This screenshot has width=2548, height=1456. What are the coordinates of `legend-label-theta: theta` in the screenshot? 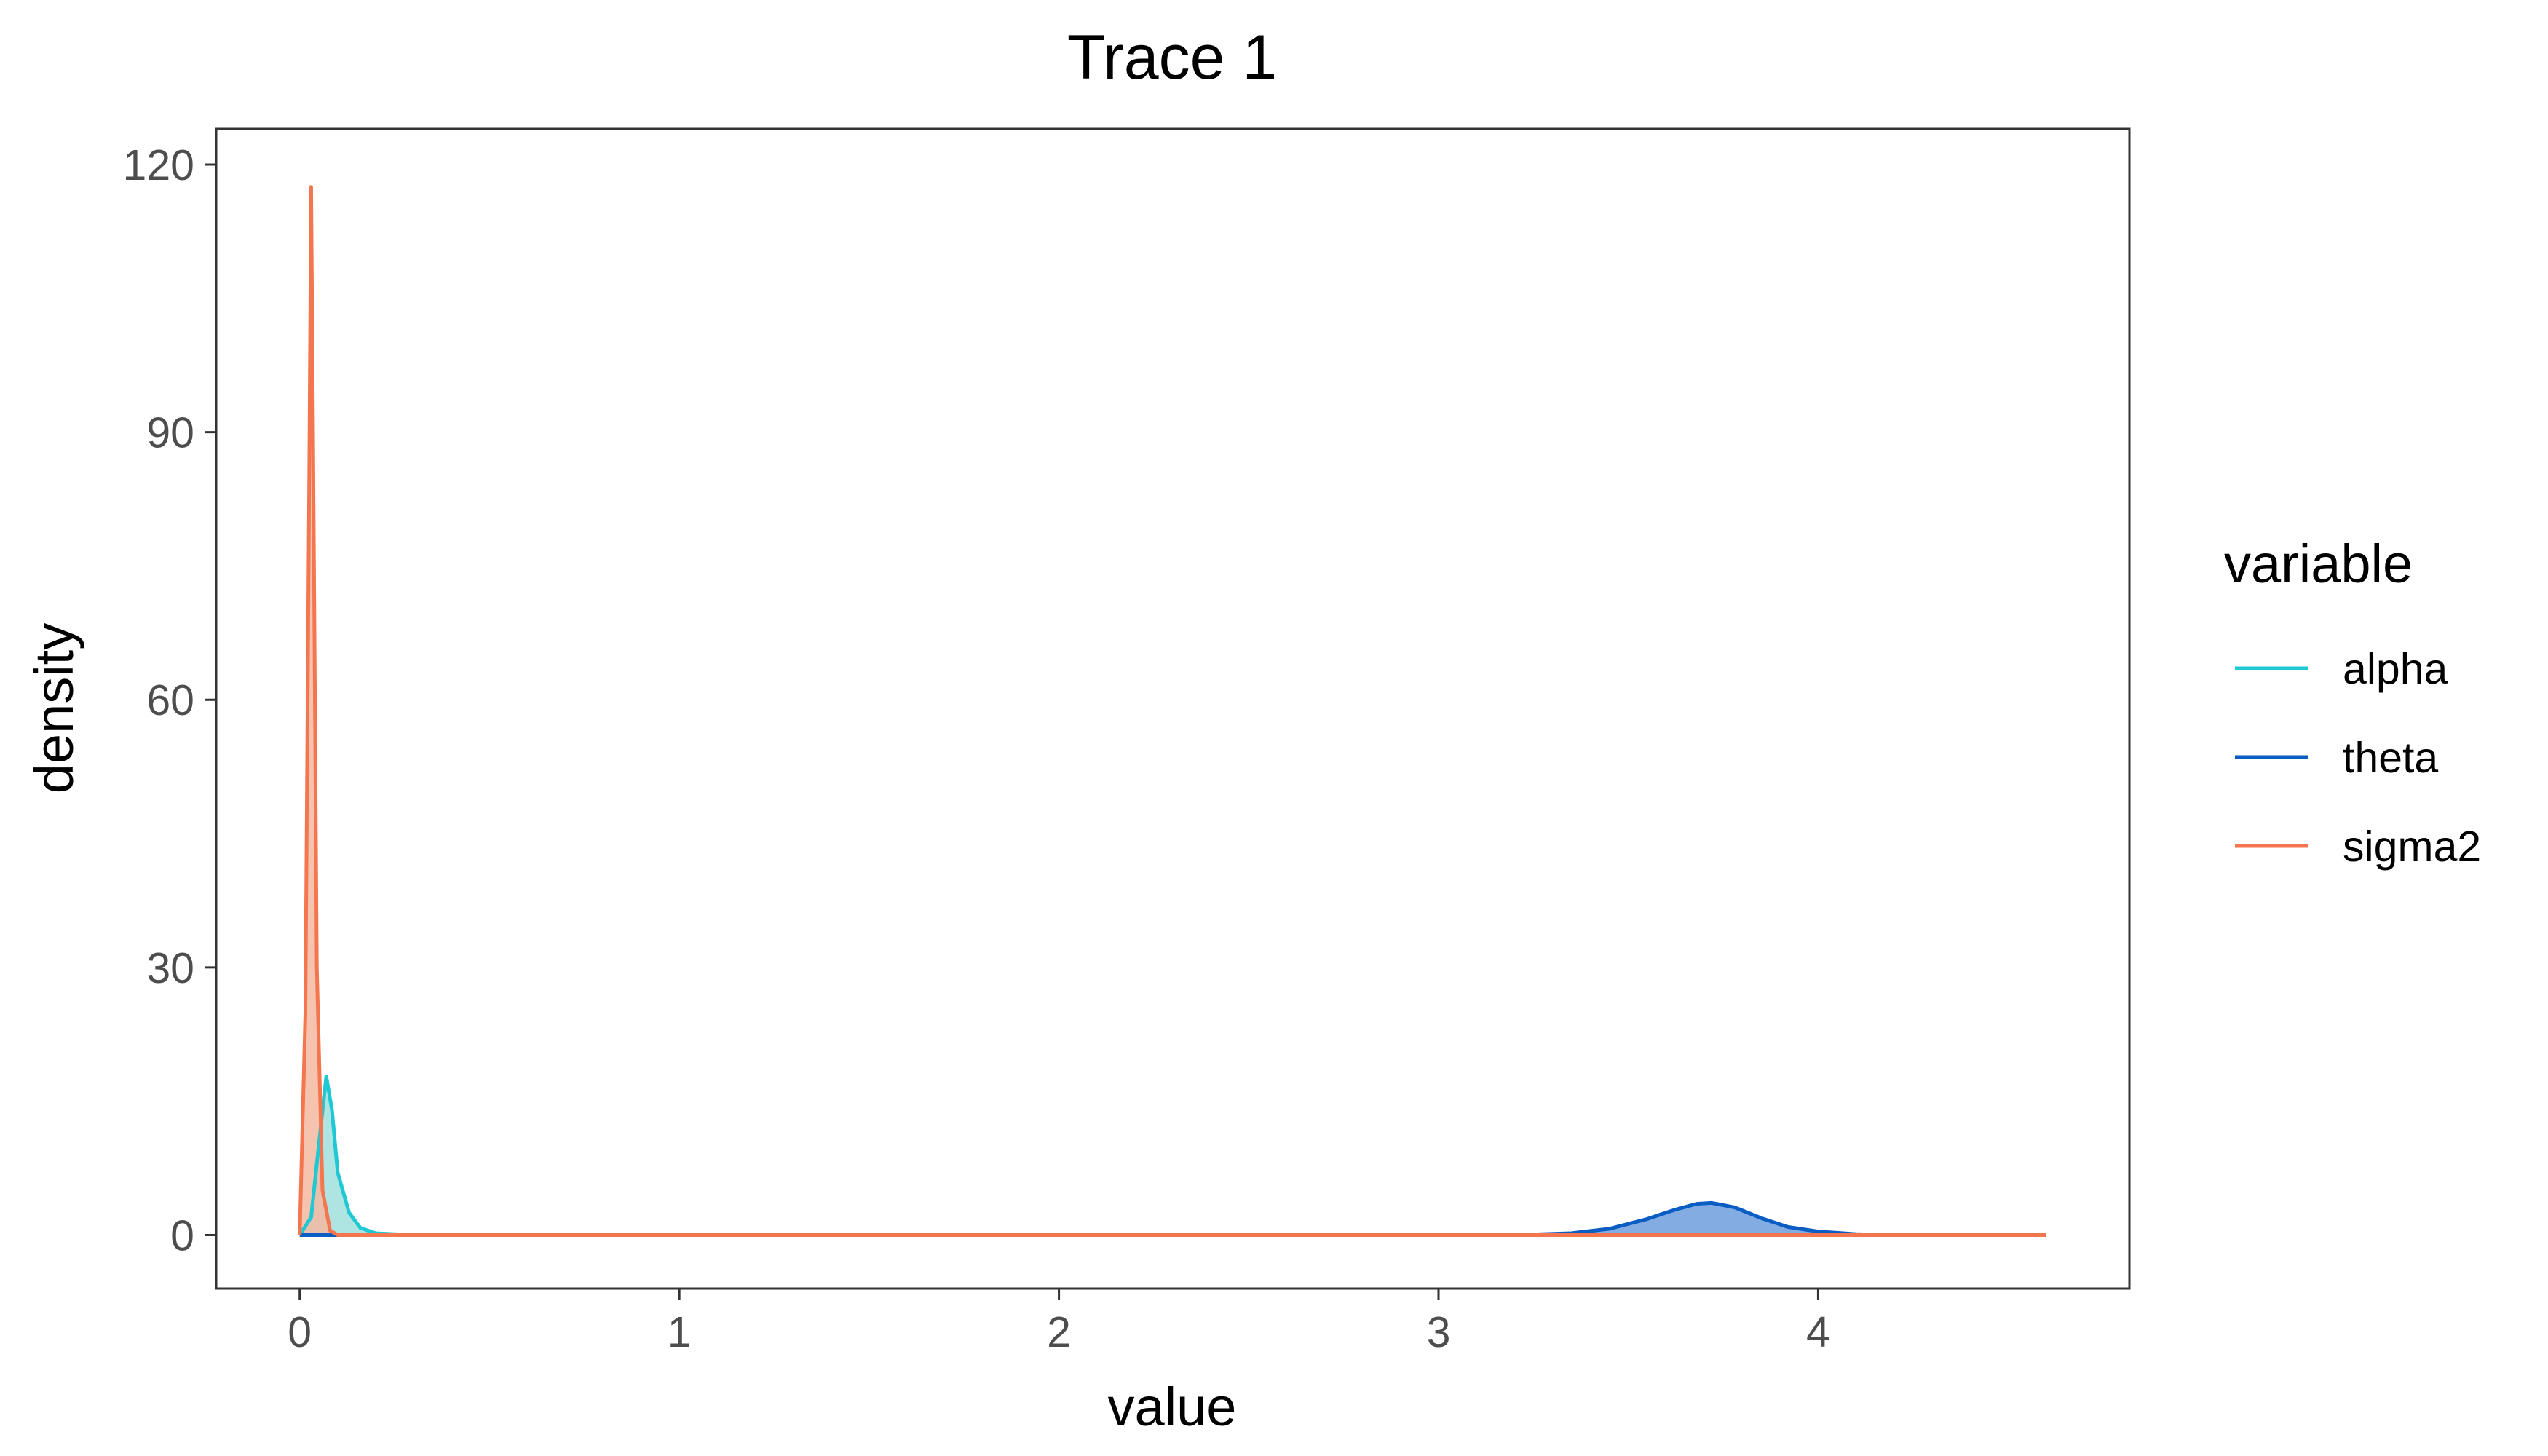 It's located at (2390, 758).